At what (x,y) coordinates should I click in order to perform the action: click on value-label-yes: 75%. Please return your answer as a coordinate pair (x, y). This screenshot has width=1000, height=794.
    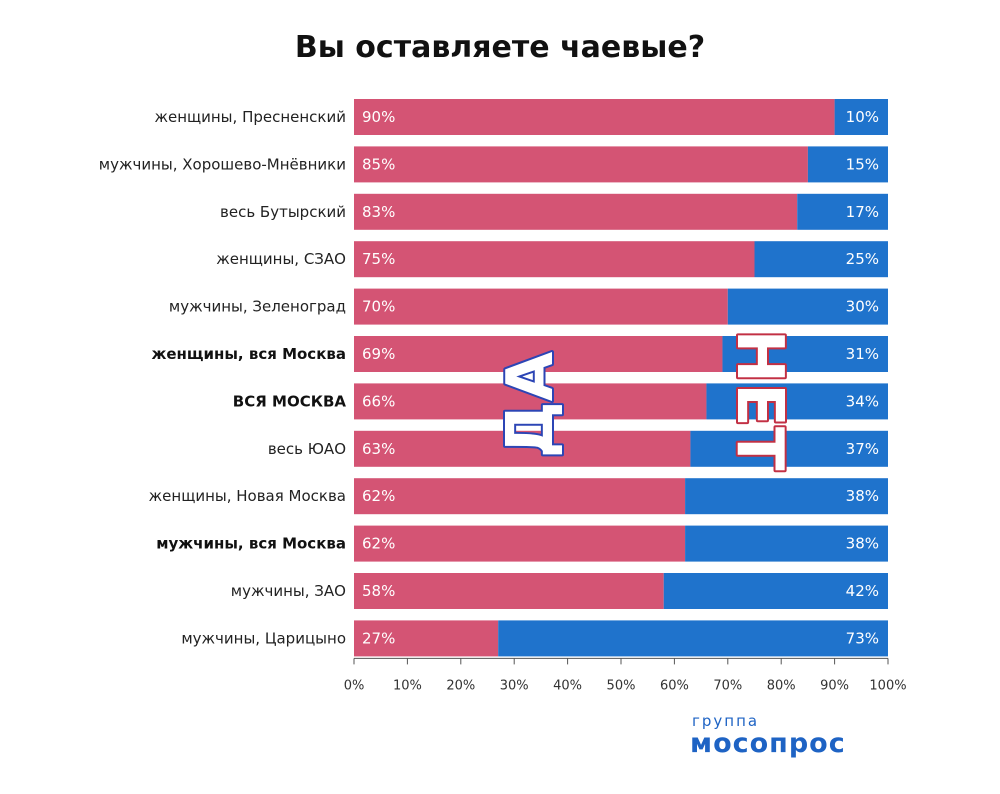
    Looking at the image, I should click on (378, 259).